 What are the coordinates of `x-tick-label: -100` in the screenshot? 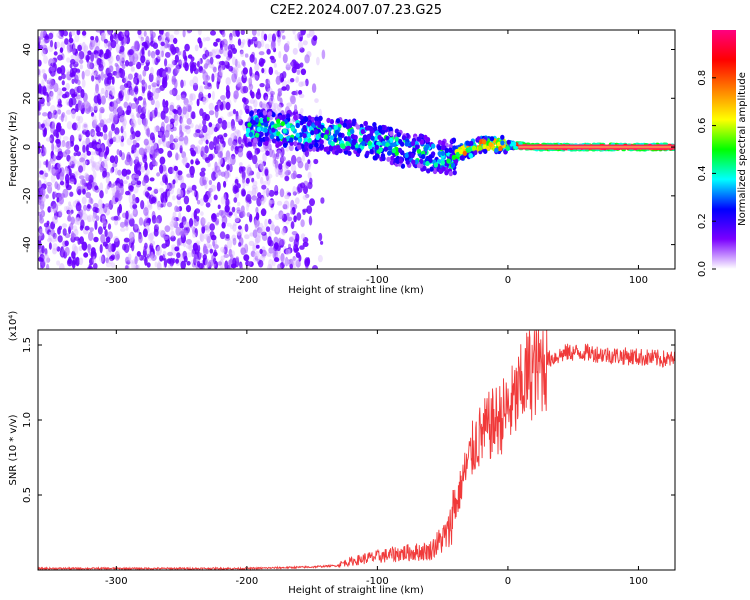 It's located at (377, 581).